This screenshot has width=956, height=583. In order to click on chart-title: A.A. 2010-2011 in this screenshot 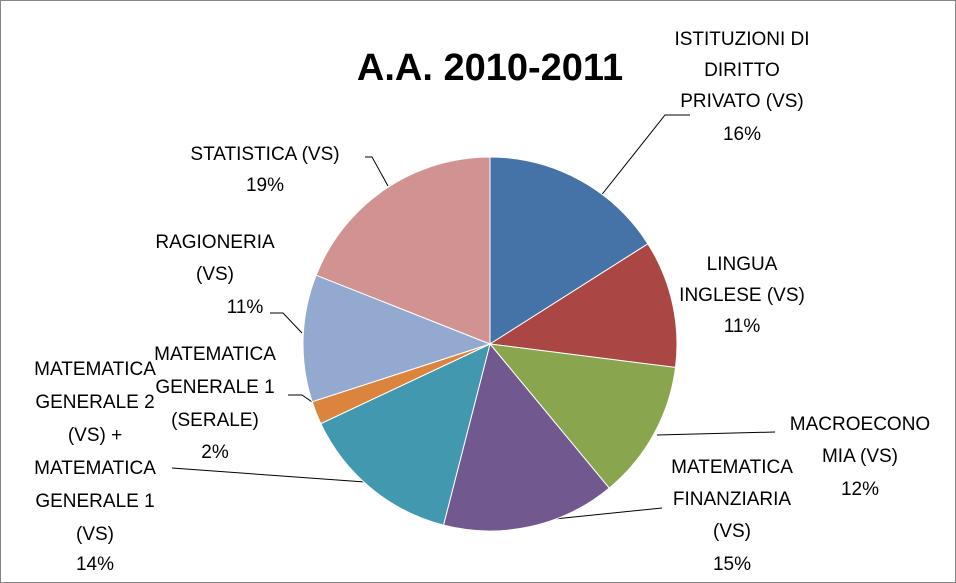, I will do `click(490, 68)`.